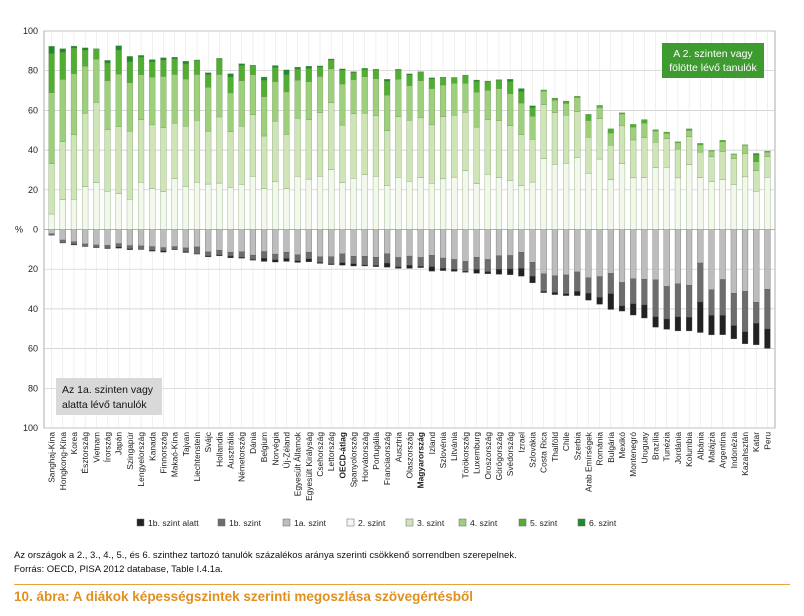 This screenshot has width=804, height=616. Describe the element at coordinates (713, 54) in the screenshot. I see `above-annotation-text-1: A 2. szinten vagy` at that location.